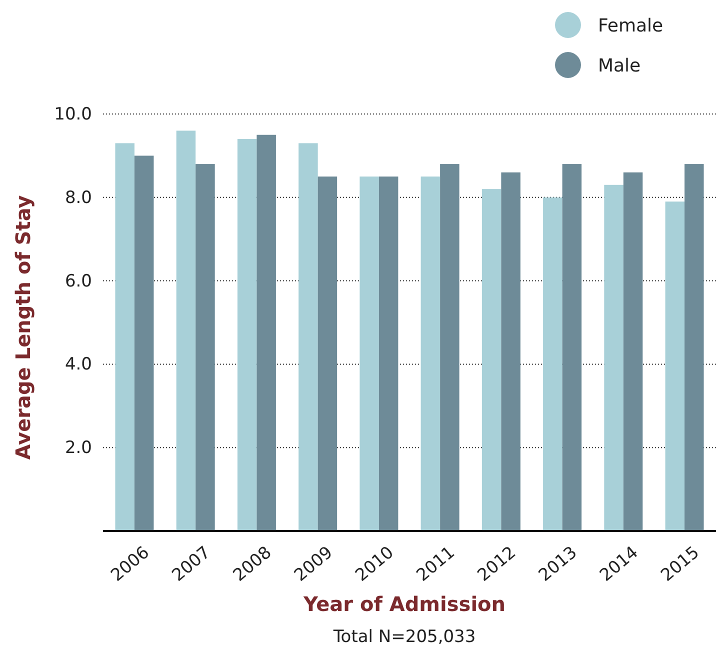 The width and height of the screenshot is (716, 652). Describe the element at coordinates (404, 604) in the screenshot. I see `x-axis-title: Year of Admission` at that location.